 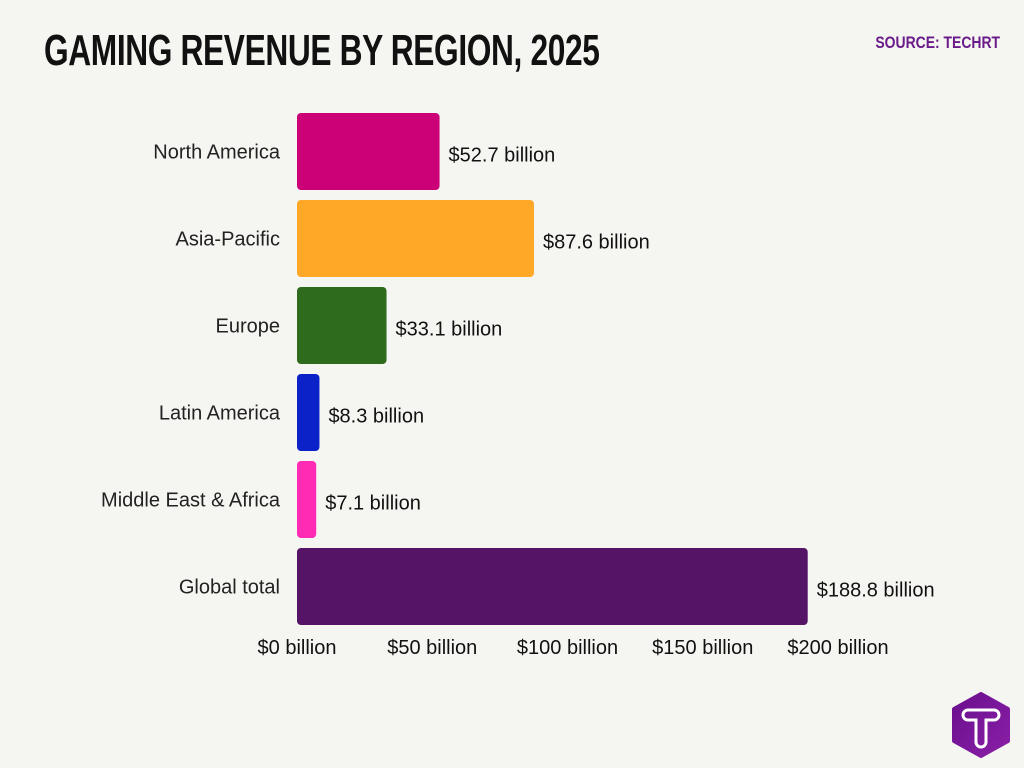 I want to click on chart-title: GAMING REVENUE BY REGION, 2025, so click(x=322, y=50).